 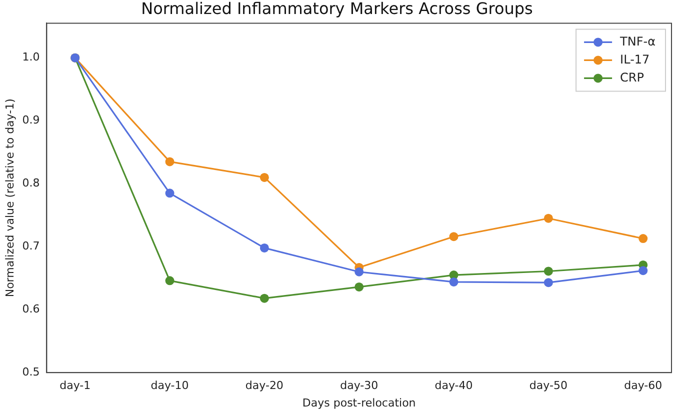 I want to click on x-tick-label: day-60, so click(x=643, y=385).